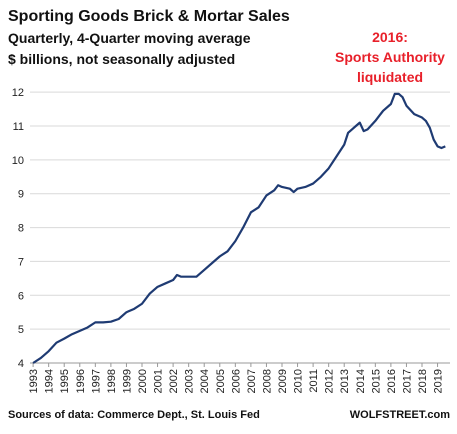  What do you see at coordinates (299, 381) in the screenshot?
I see `x-tick-label: 2010` at bounding box center [299, 381].